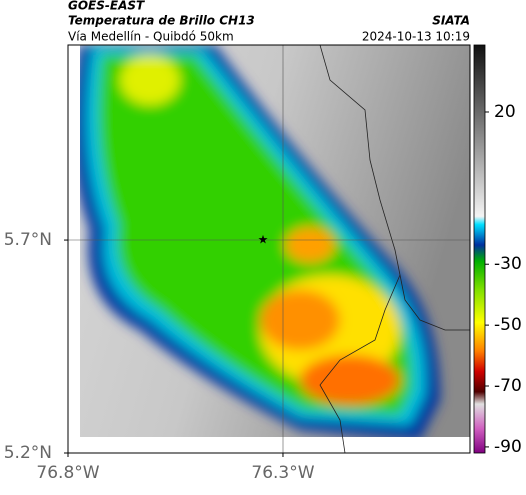  Describe the element at coordinates (505, 112) in the screenshot. I see `colorbar-tick-label: 20` at that location.